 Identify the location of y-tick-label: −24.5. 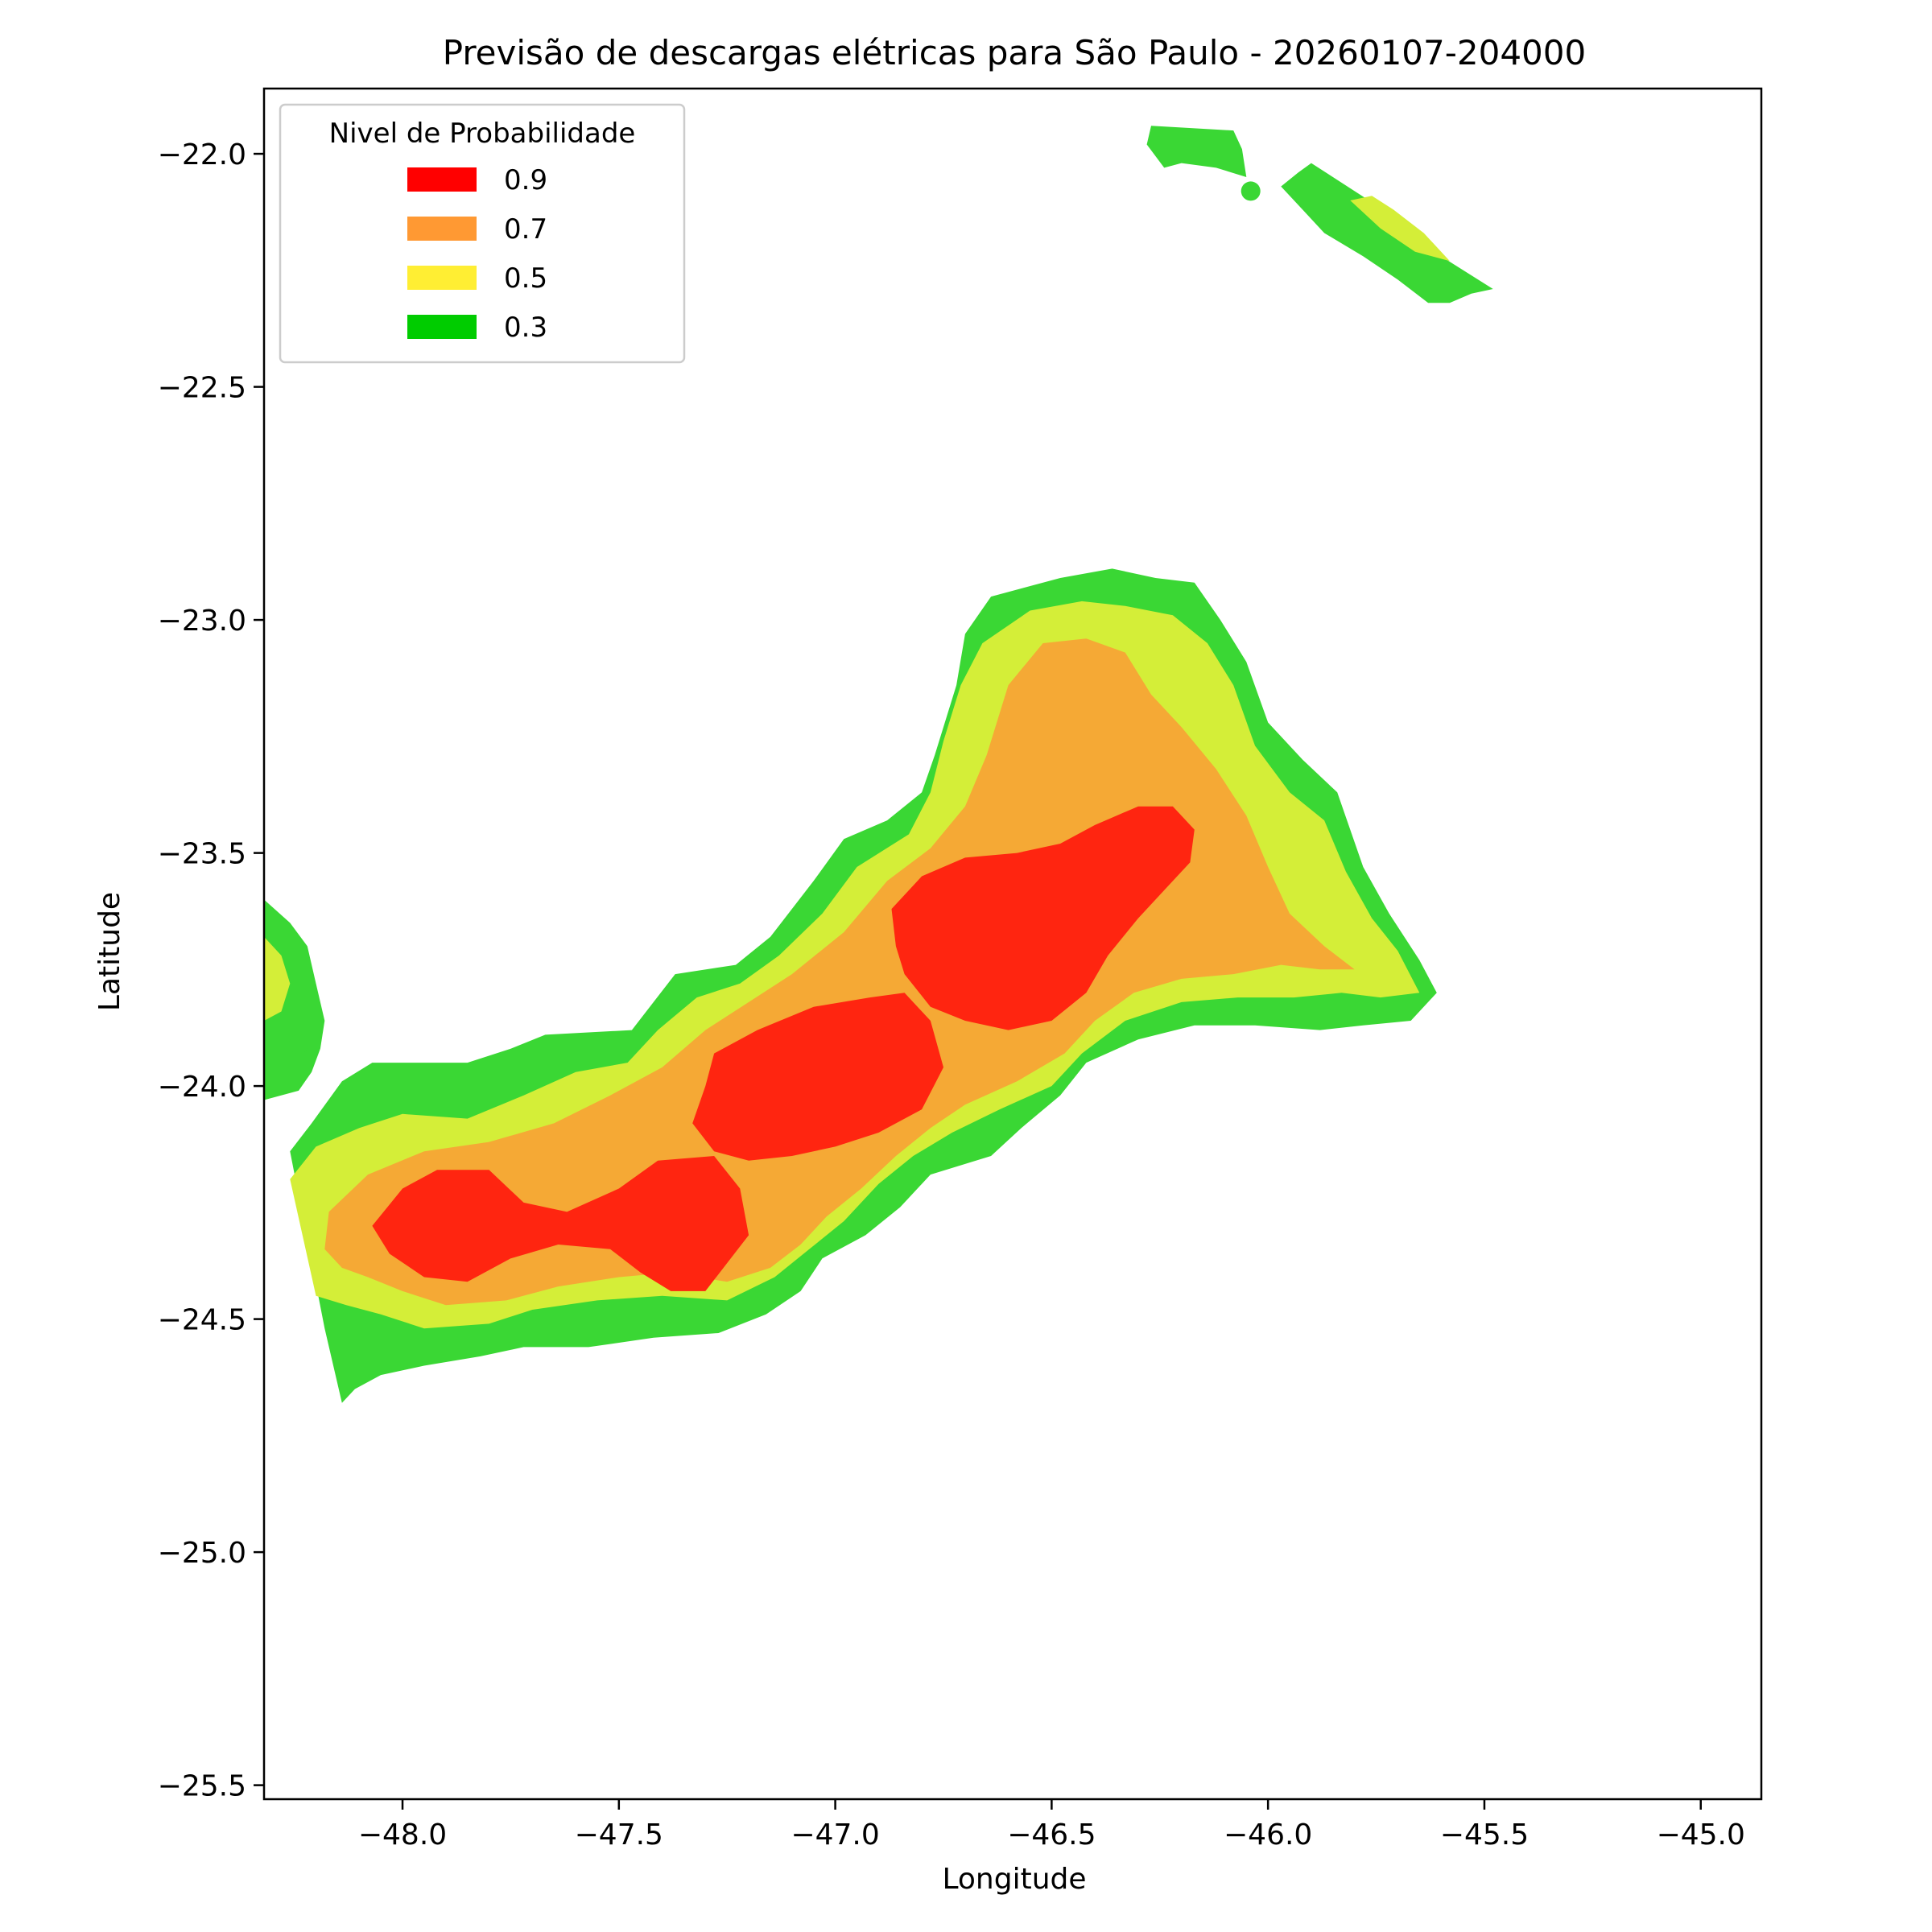
(202, 1320).